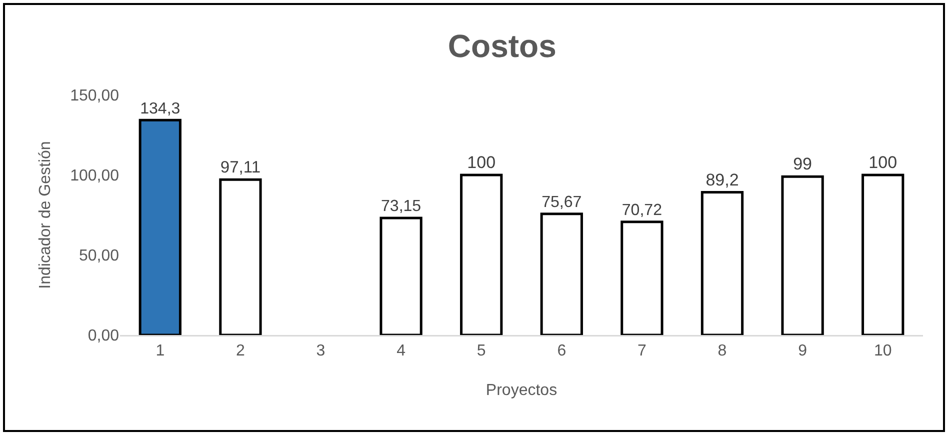  What do you see at coordinates (562, 202) in the screenshot?
I see `data-label: 75,67` at bounding box center [562, 202].